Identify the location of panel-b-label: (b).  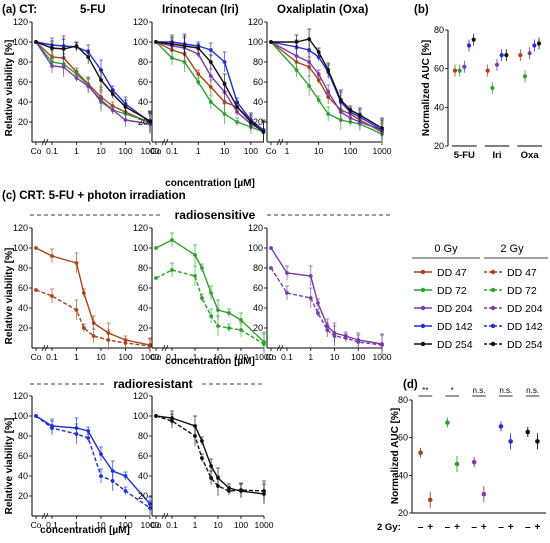
(421, 10).